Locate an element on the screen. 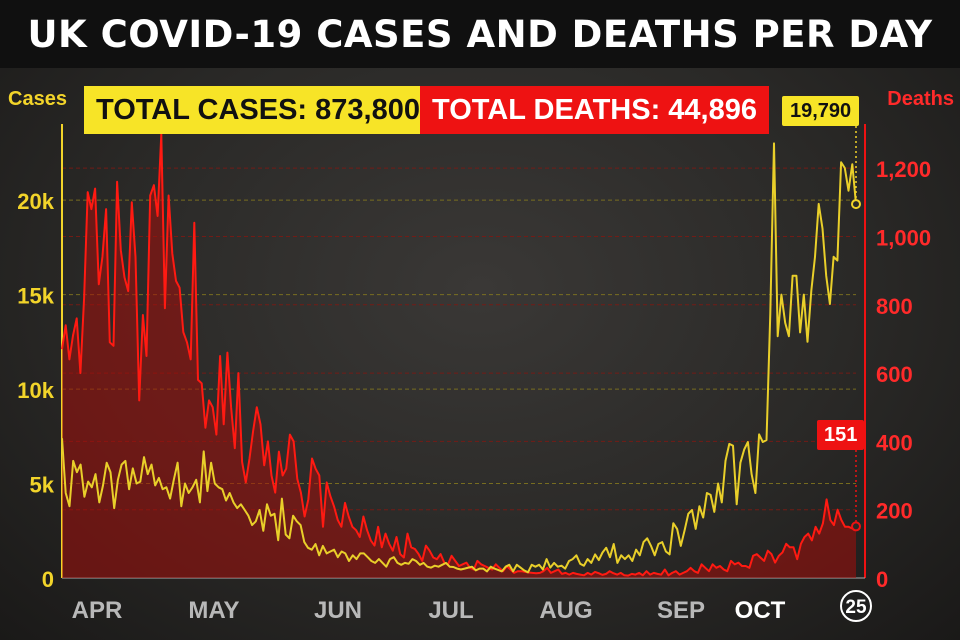  cases-latest-marker is located at coordinates (856, 204).